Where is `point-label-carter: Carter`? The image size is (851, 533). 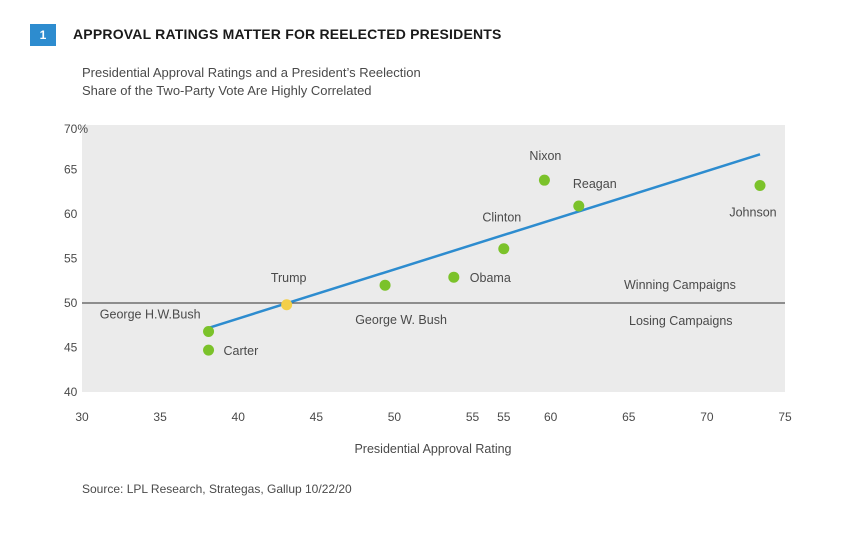 point-label-carter: Carter is located at coordinates (241, 351).